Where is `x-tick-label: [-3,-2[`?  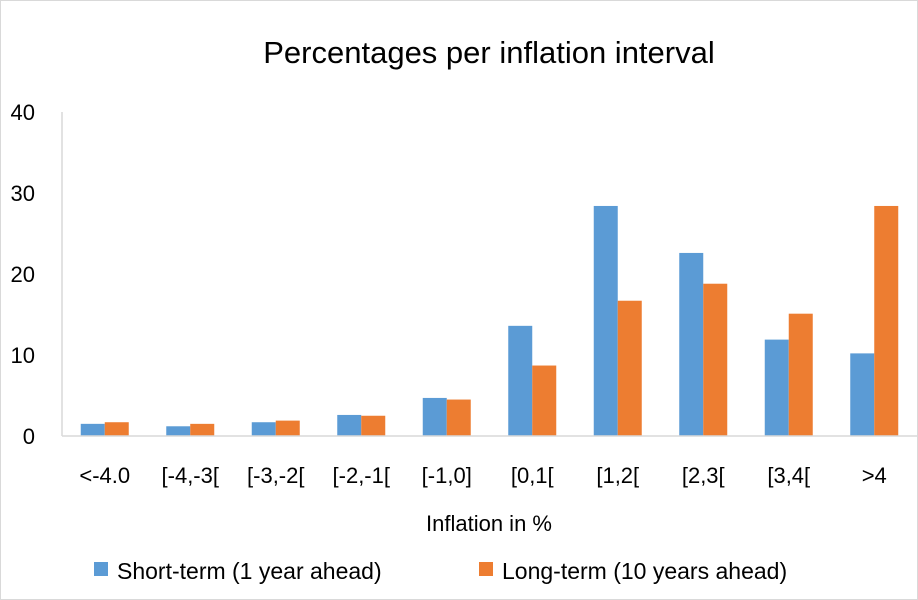 x-tick-label: [-3,-2[ is located at coordinates (275, 475).